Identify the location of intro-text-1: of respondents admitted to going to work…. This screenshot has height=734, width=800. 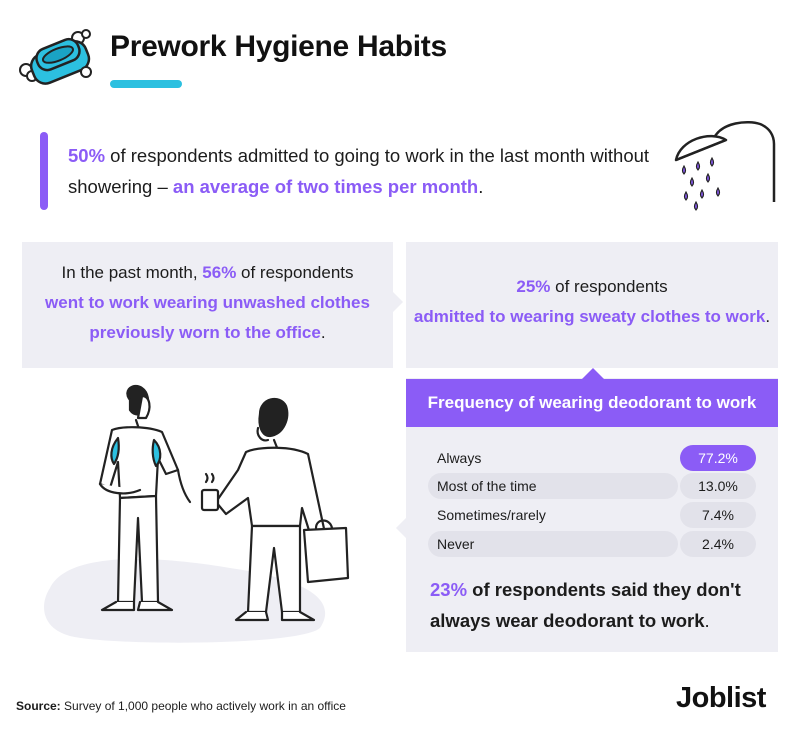
(359, 171).